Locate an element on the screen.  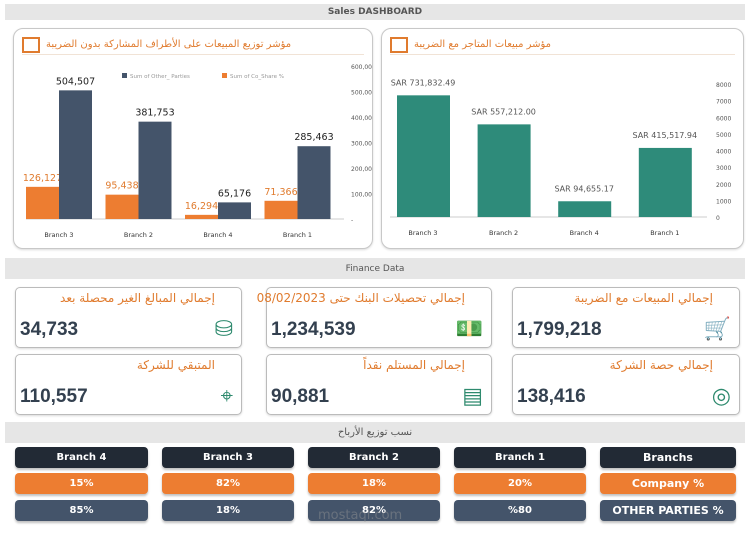
kpi-label: إجمالي المبيعات مع الضريبة is located at coordinates (643, 298).